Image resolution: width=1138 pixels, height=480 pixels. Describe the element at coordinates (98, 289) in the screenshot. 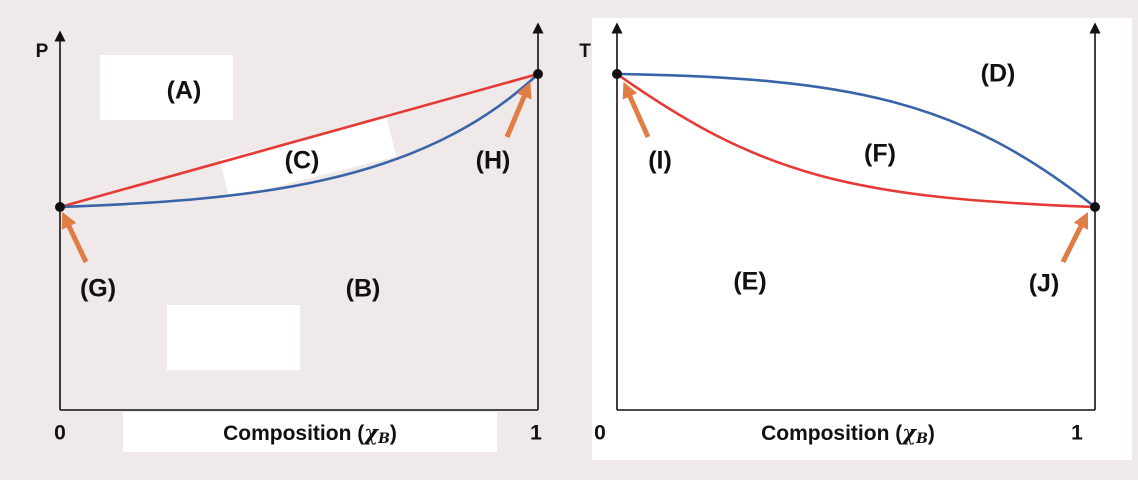

I see `point-label: (G)` at that location.